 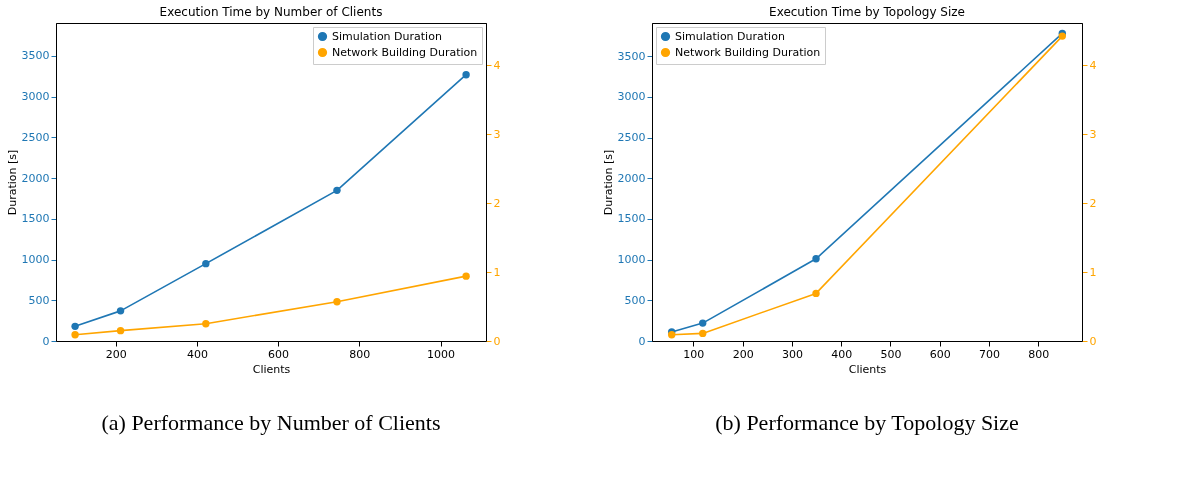 I want to click on x-tick-label: 1000, so click(x=441, y=354).